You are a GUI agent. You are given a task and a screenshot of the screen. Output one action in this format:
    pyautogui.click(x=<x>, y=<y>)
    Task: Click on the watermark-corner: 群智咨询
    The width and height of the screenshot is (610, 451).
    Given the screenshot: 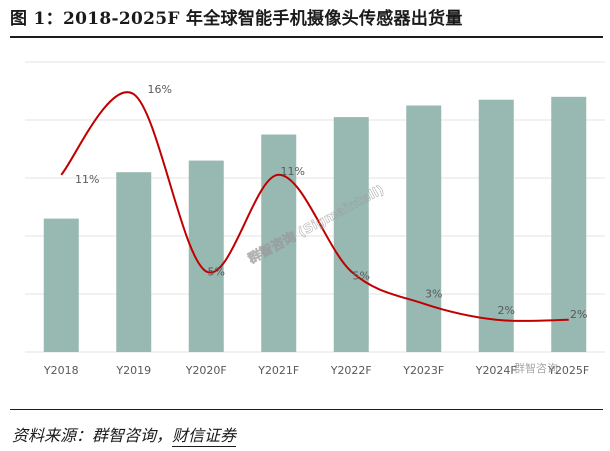 What is the action you would take?
    pyautogui.click(x=536, y=368)
    